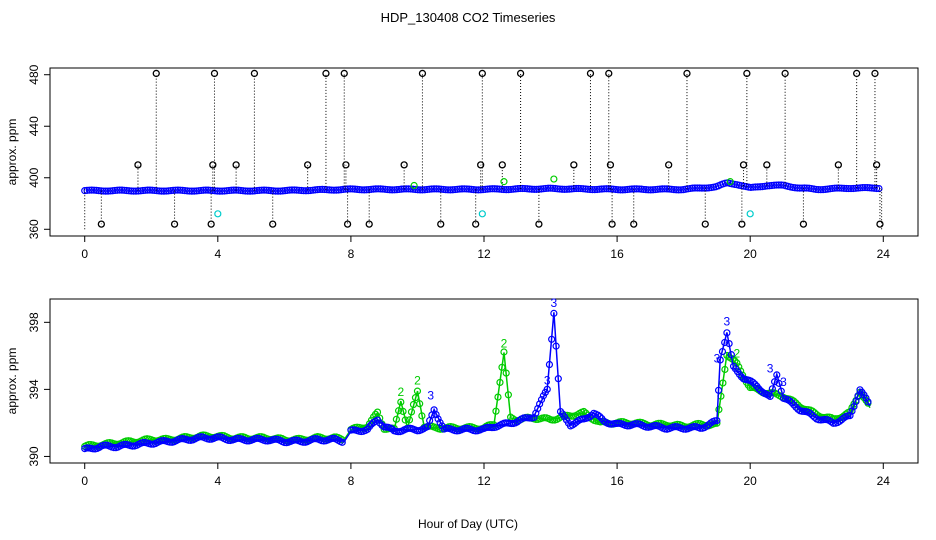 This screenshot has height=540, width=936. I want to click on y-tick-label: 440, so click(34, 126).